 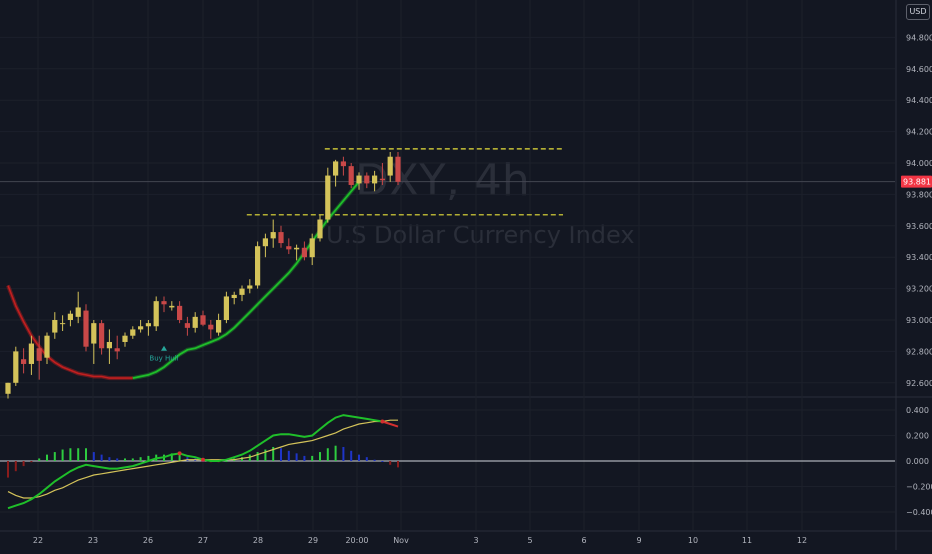 What do you see at coordinates (918, 12) in the screenshot?
I see `currency-button: USD` at bounding box center [918, 12].